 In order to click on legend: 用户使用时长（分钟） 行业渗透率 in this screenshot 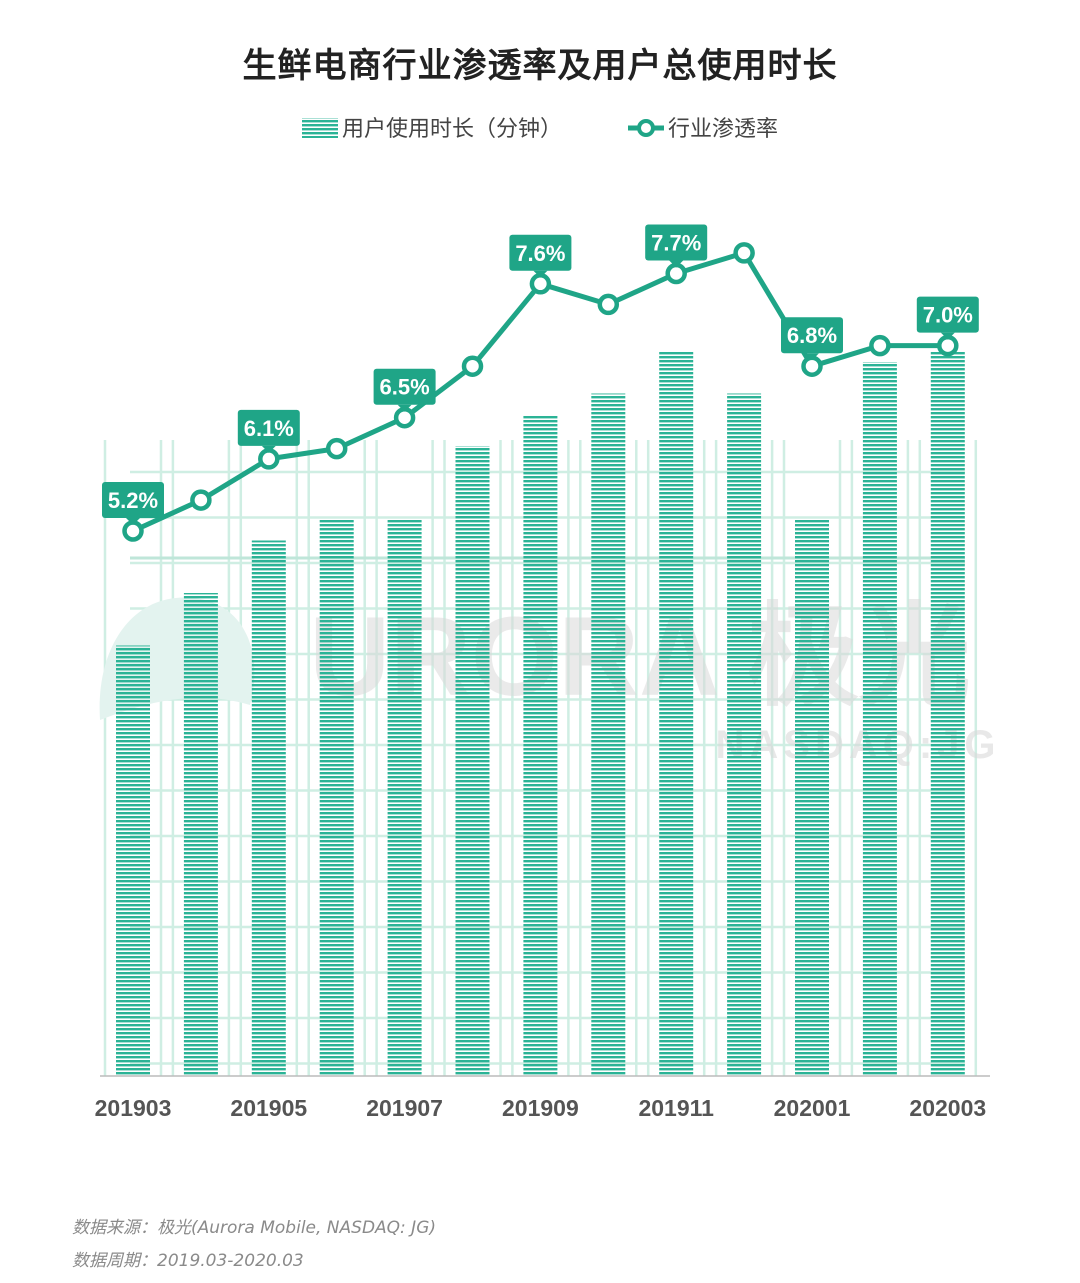, I will do `click(540, 129)`.